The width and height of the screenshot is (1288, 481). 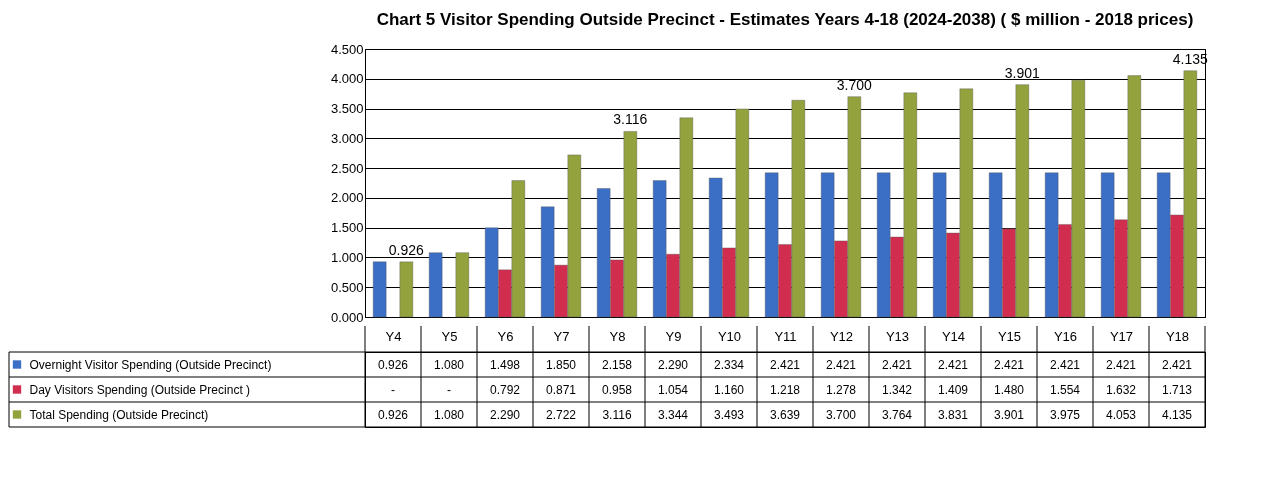 I want to click on data-label: 3.116, so click(x=617, y=414).